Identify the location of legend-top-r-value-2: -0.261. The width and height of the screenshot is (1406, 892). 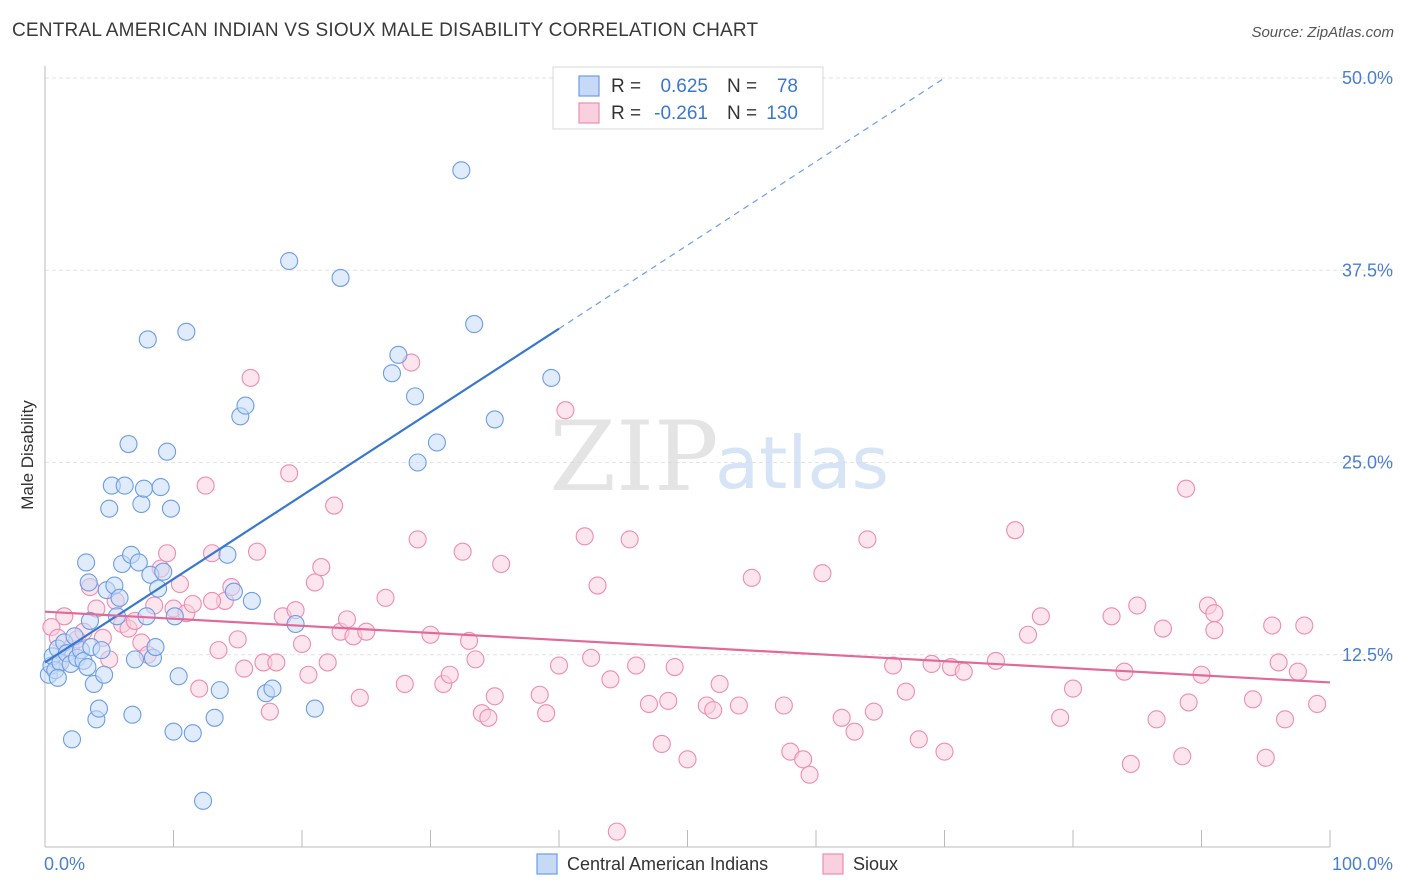
(681, 113).